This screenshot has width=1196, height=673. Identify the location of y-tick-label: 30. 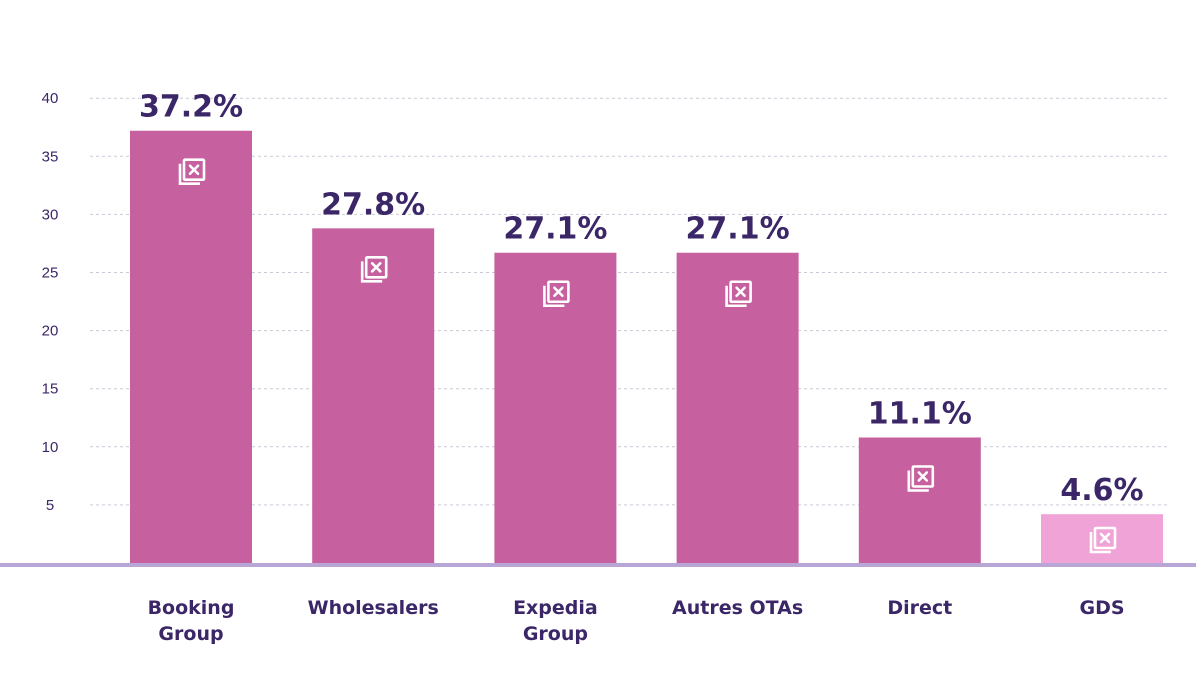
(50, 214).